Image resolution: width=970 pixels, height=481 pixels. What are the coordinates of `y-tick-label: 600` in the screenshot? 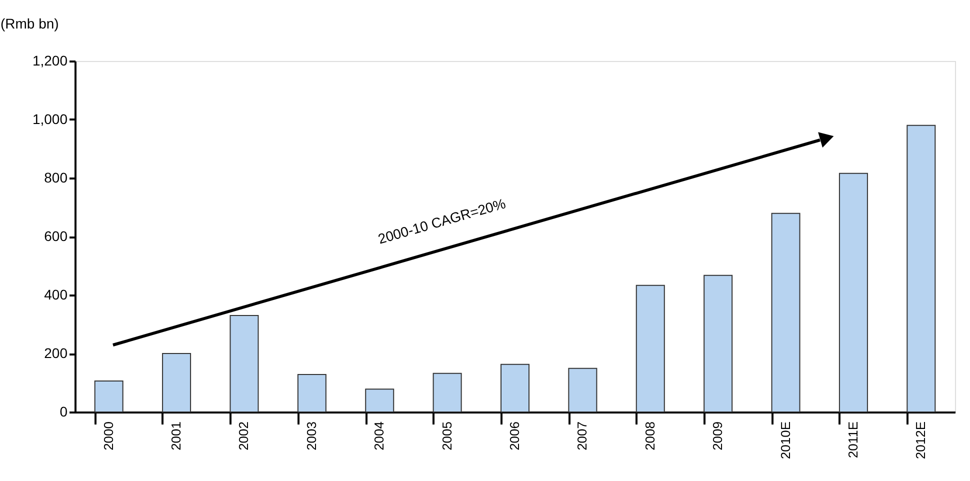 It's located at (56, 236).